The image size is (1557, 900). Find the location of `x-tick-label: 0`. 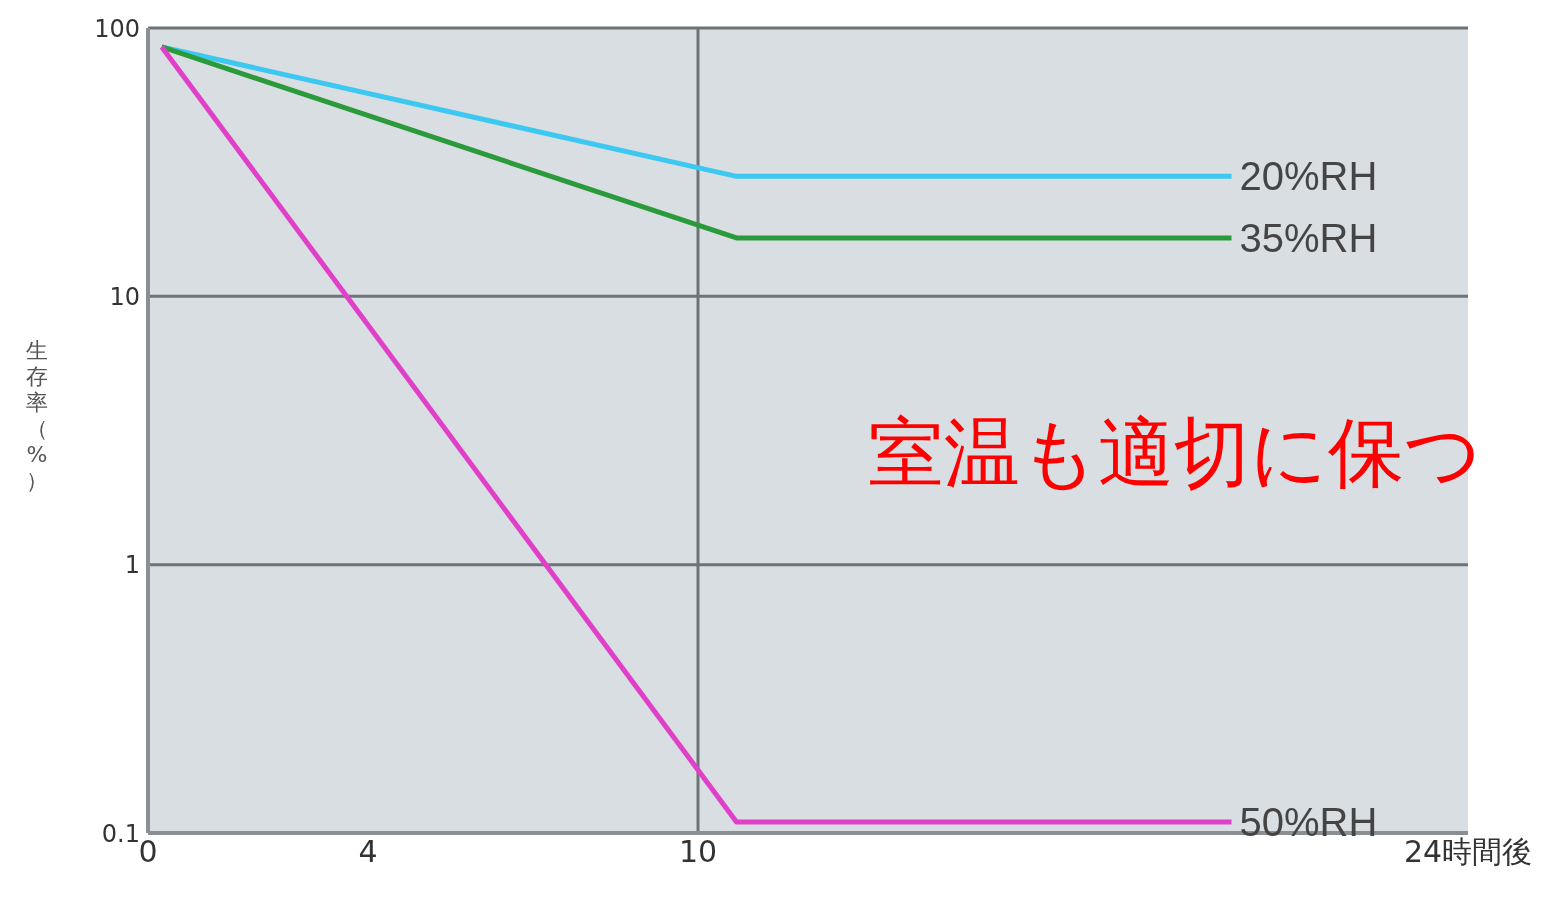

x-tick-label: 0 is located at coordinates (148, 852).